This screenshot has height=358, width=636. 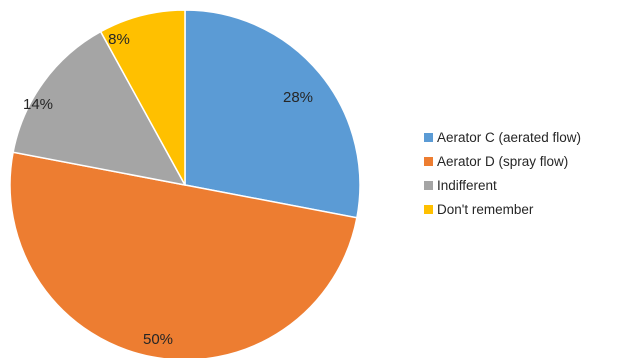 I want to click on legend-item-aerator-c: Aerator C (aerated flow), so click(x=502, y=137).